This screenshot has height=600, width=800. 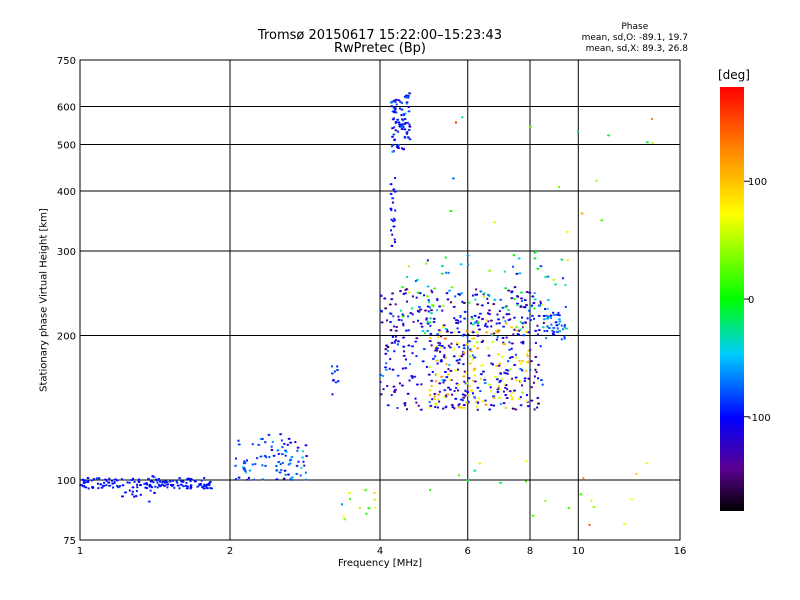 What do you see at coordinates (66, 108) in the screenshot?
I see `y-tick-label: 600` at bounding box center [66, 108].